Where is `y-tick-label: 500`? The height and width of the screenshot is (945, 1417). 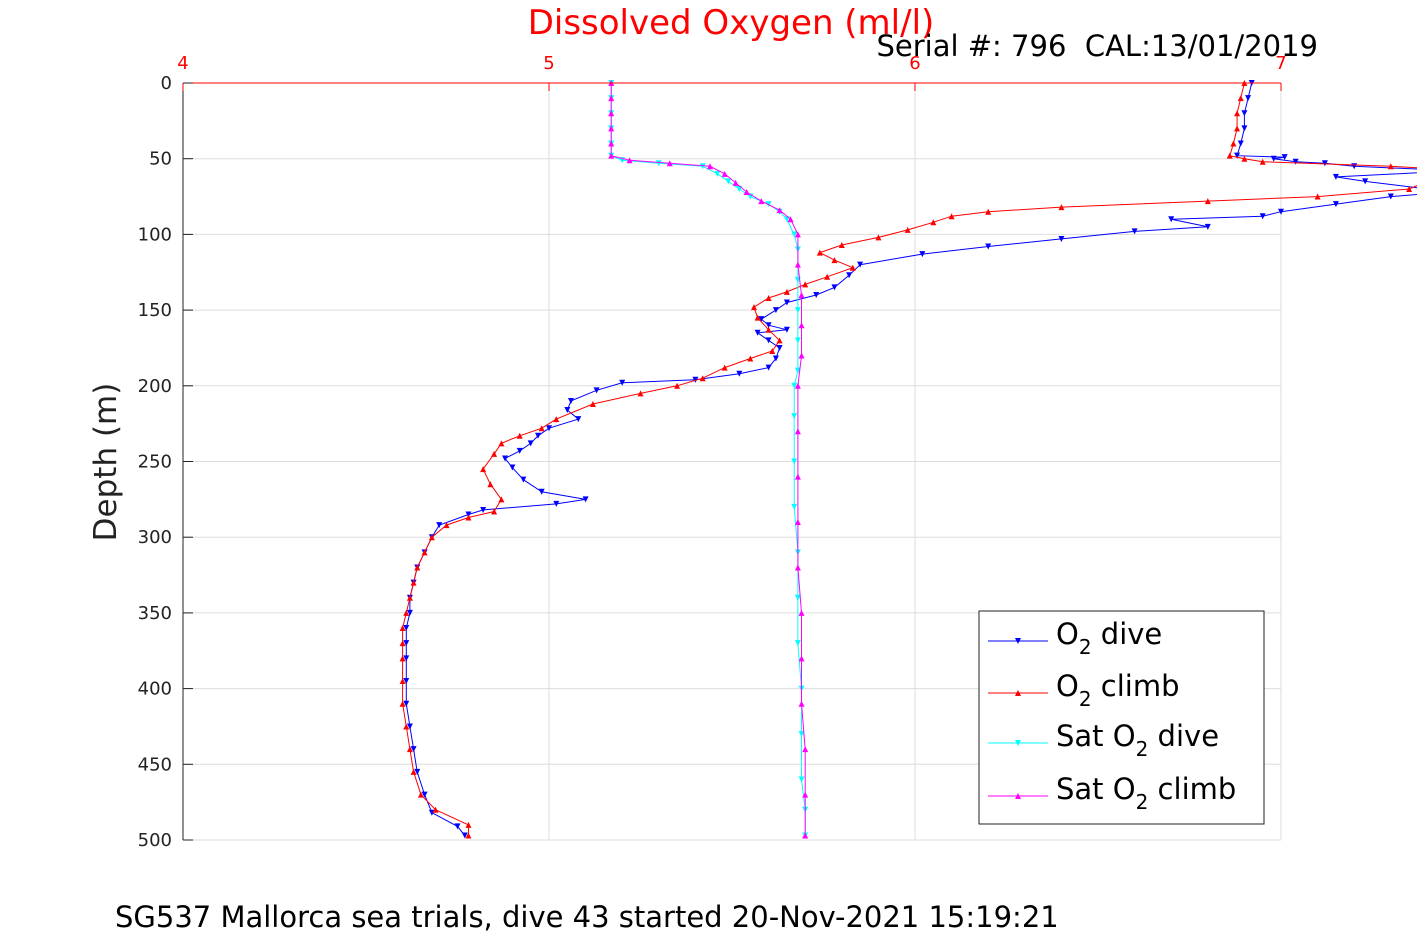 y-tick-label: 500 is located at coordinates (155, 840).